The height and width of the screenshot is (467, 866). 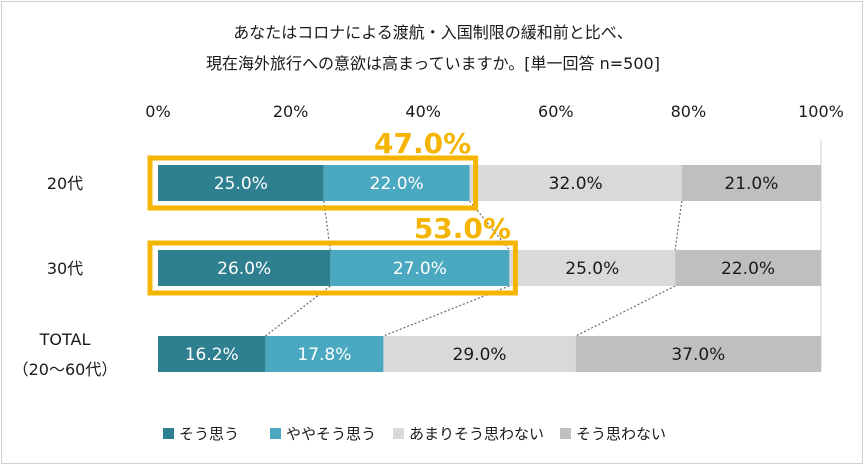 I want to click on x-tick-label: 40%, so click(x=423, y=111).